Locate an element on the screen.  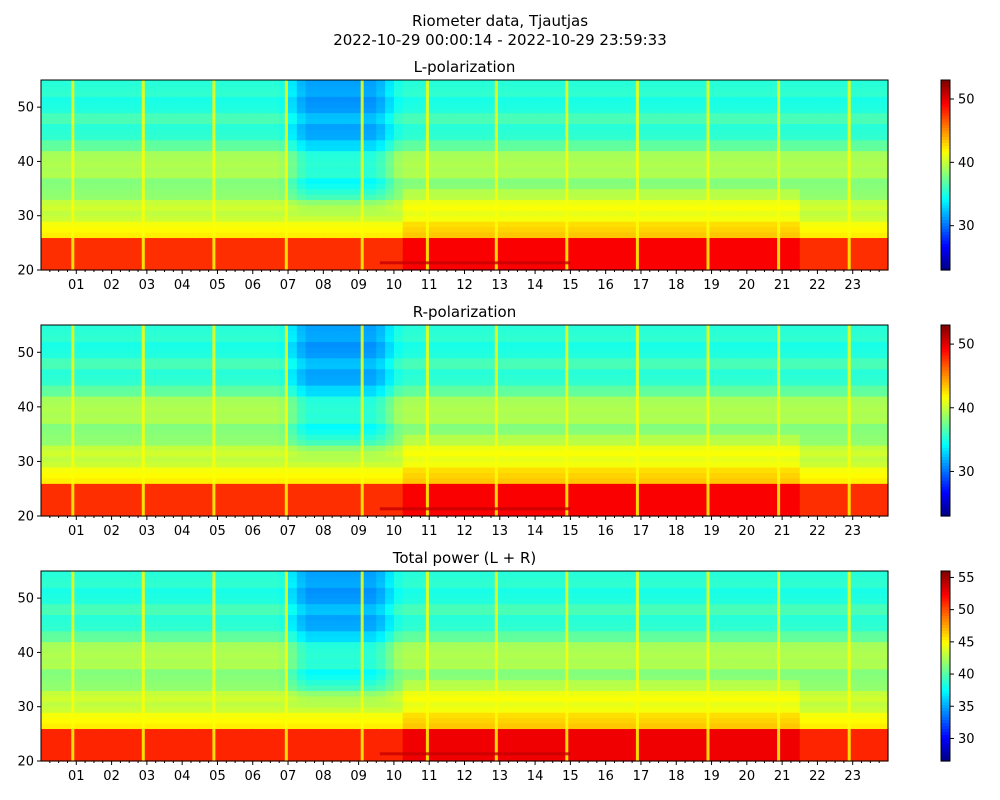
colorbar-tick-label: 30 is located at coordinates (966, 226).